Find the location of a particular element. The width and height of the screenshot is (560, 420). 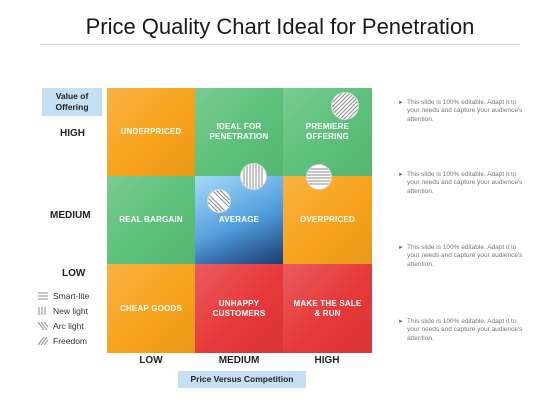

cell-label: UNHAPPY CUSTOMERS is located at coordinates (239, 308).